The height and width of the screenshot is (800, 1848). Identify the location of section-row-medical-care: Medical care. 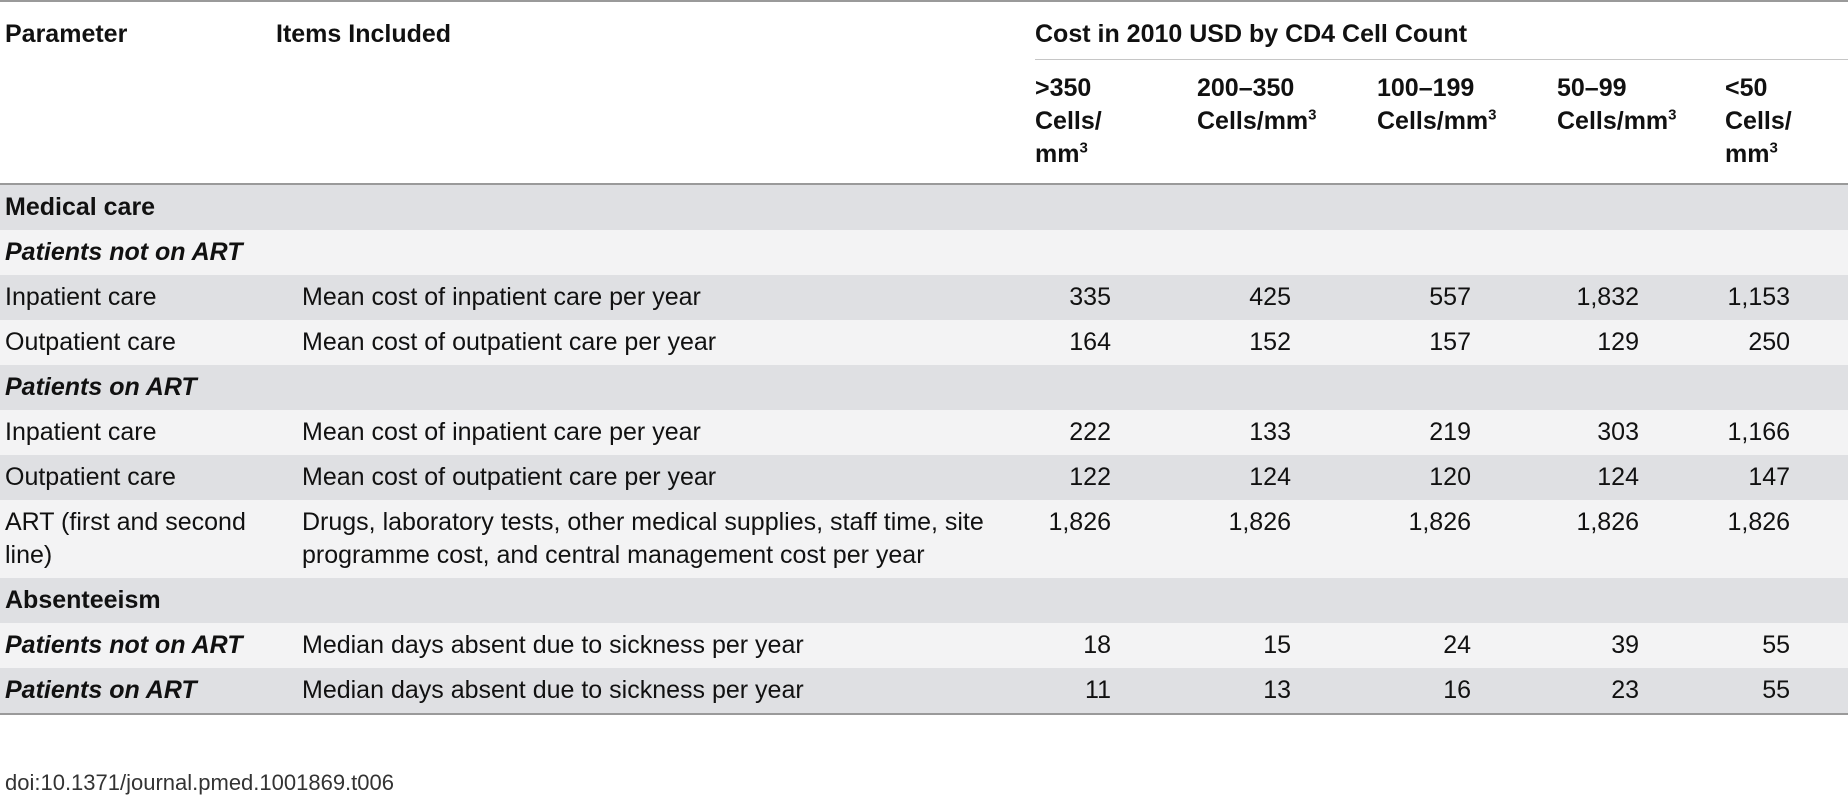
(924, 207).